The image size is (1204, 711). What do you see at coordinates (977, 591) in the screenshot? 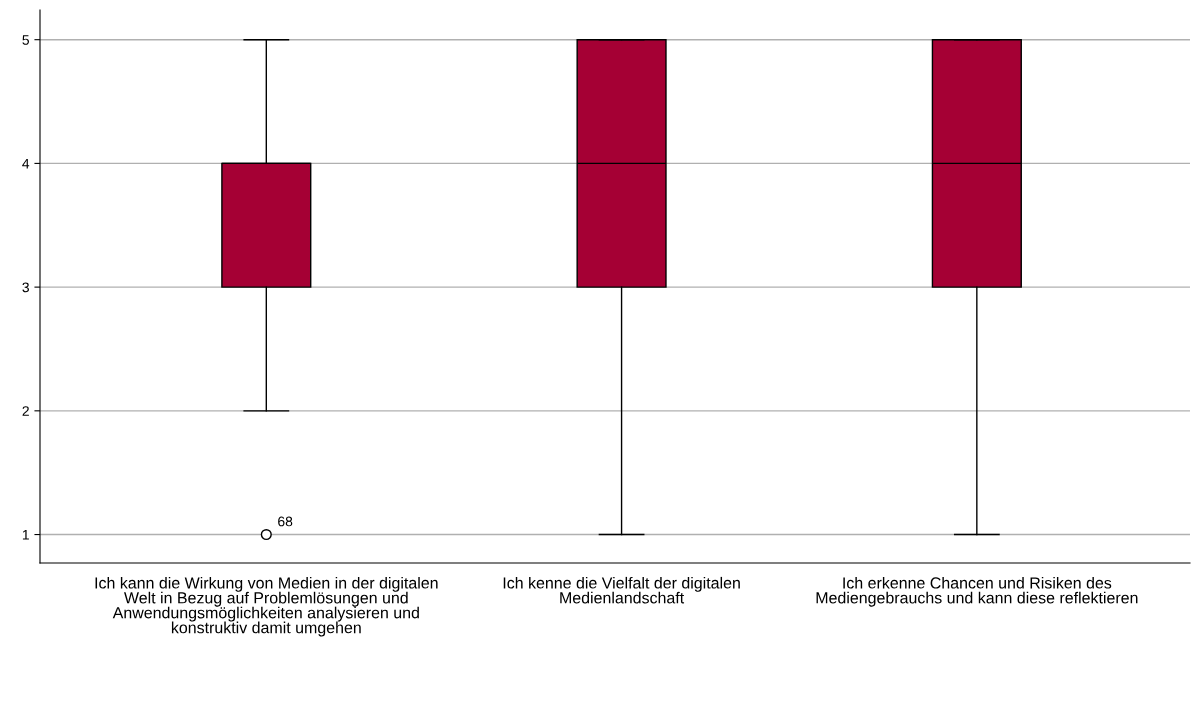
I see `x-tick-label: Ich erkenne Chancen und Risiken des Mediengebrauchs und kann diese reflektieren` at bounding box center [977, 591].